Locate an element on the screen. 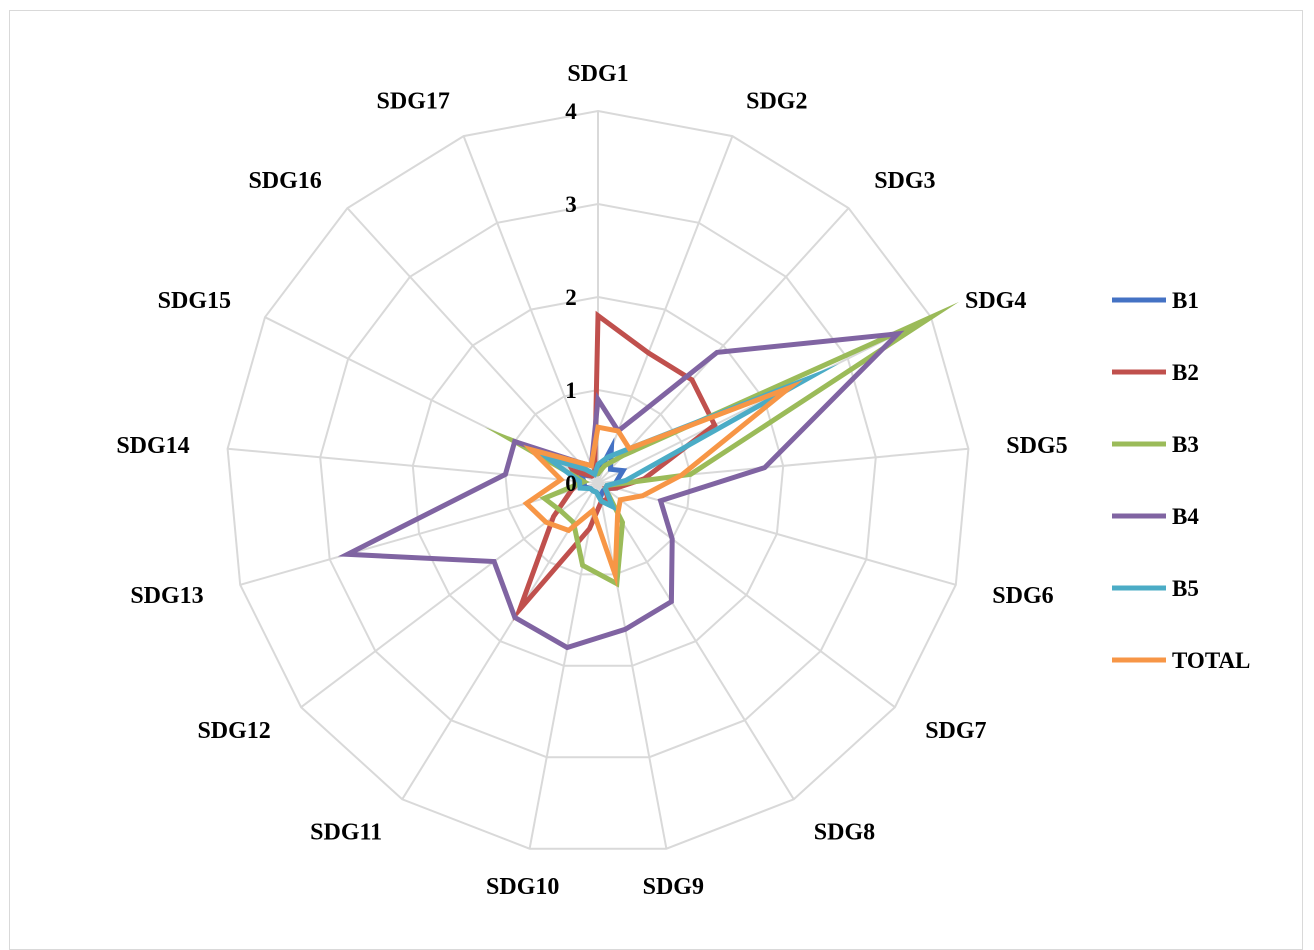 This screenshot has height=950, width=1314. tick-label: 3 is located at coordinates (571, 204).